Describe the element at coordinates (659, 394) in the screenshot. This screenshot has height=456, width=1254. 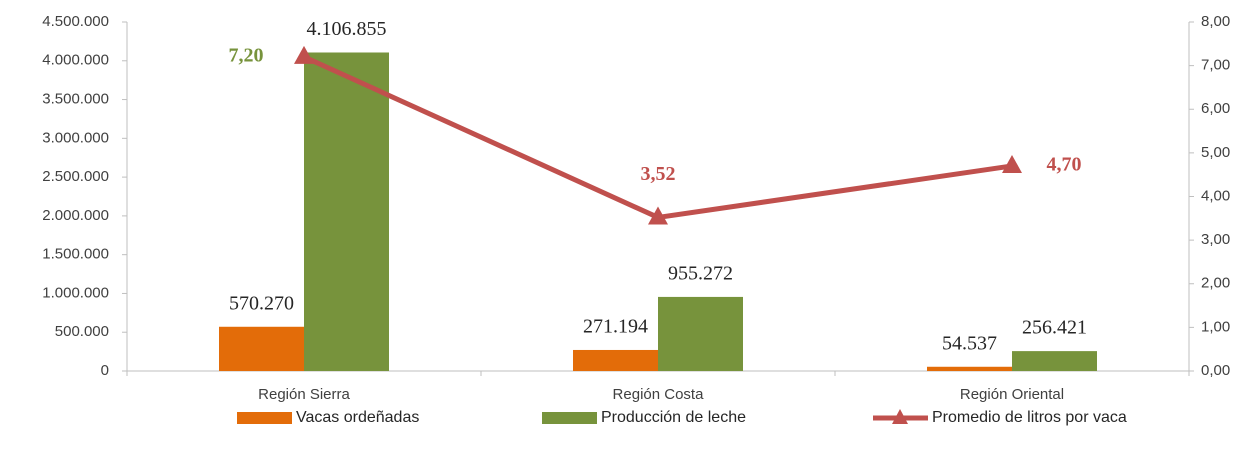
I see `x-tick-label: Región Costa` at that location.